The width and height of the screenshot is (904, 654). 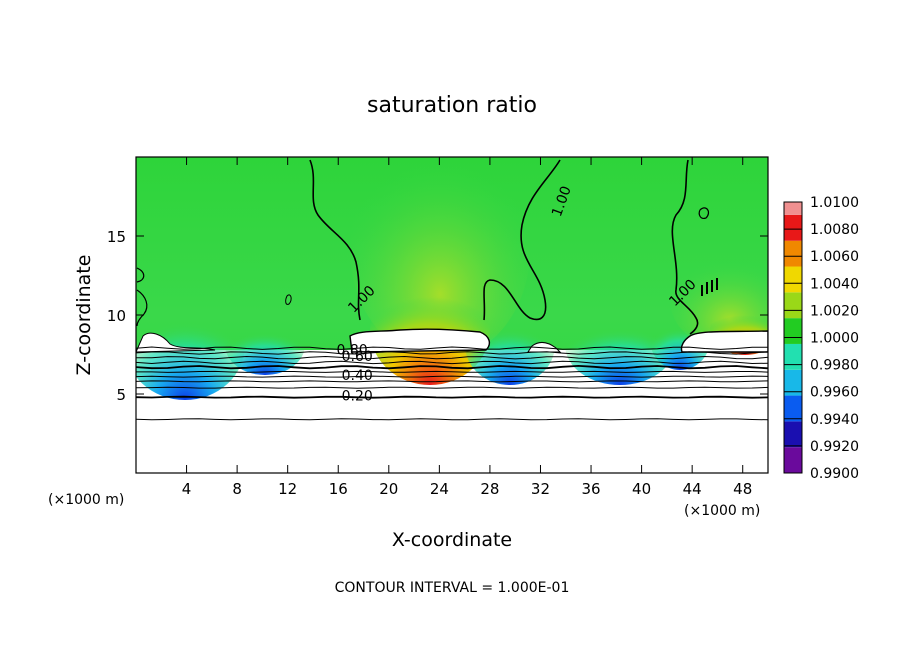 What do you see at coordinates (452, 540) in the screenshot?
I see `x-axis-label: X-coordinate` at bounding box center [452, 540].